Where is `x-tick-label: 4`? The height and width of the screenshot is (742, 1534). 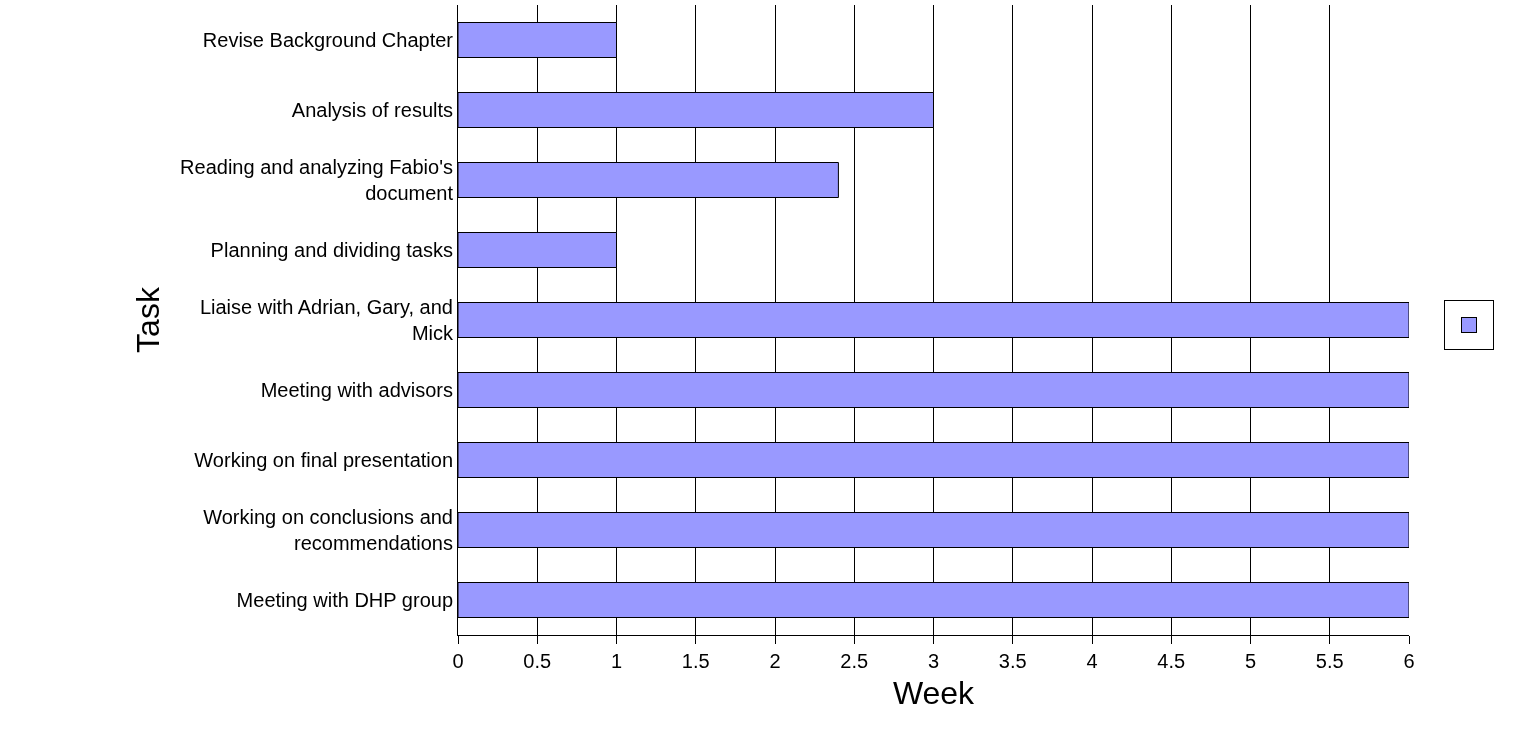 x-tick-label: 4 is located at coordinates (1092, 661).